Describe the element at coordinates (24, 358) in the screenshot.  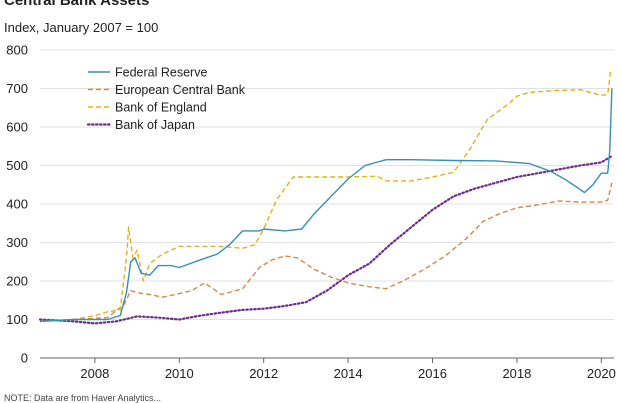
I see `y-tick-label: 0` at that location.